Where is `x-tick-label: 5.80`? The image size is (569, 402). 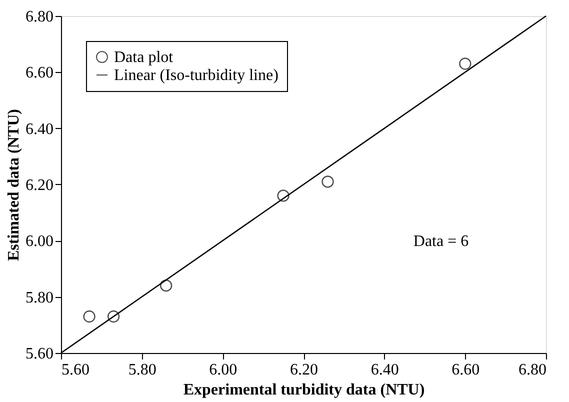
x-tick-label: 5.80 is located at coordinates (142, 370).